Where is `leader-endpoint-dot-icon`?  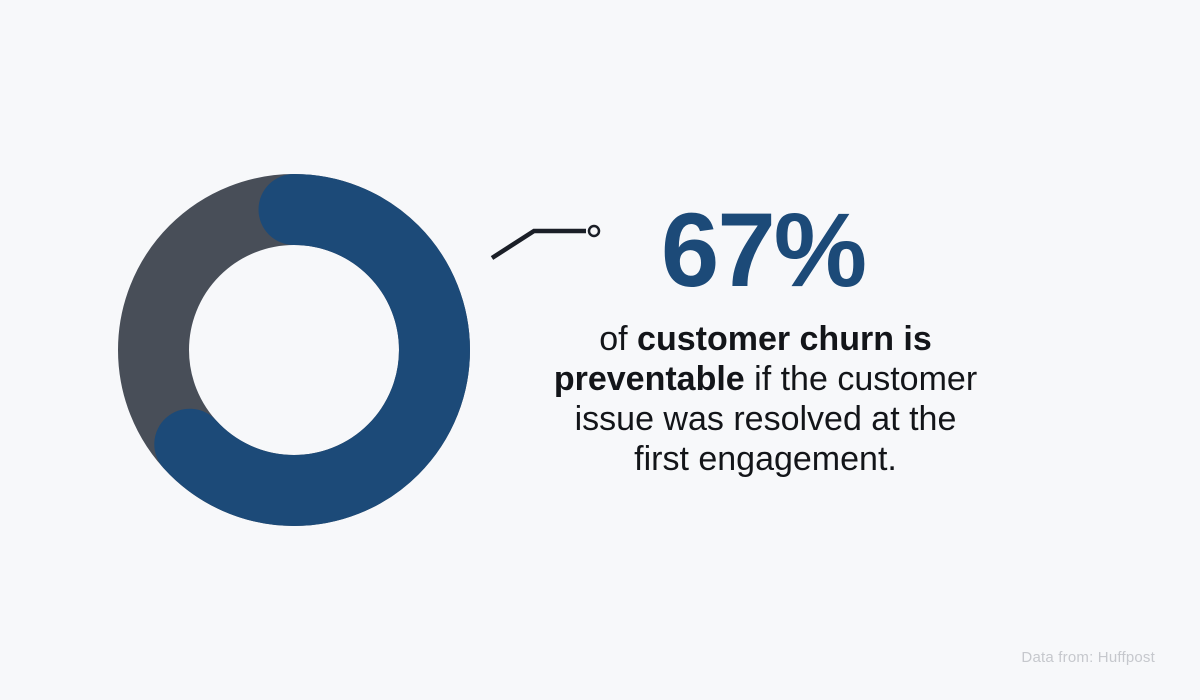
leader-endpoint-dot-icon is located at coordinates (594, 231).